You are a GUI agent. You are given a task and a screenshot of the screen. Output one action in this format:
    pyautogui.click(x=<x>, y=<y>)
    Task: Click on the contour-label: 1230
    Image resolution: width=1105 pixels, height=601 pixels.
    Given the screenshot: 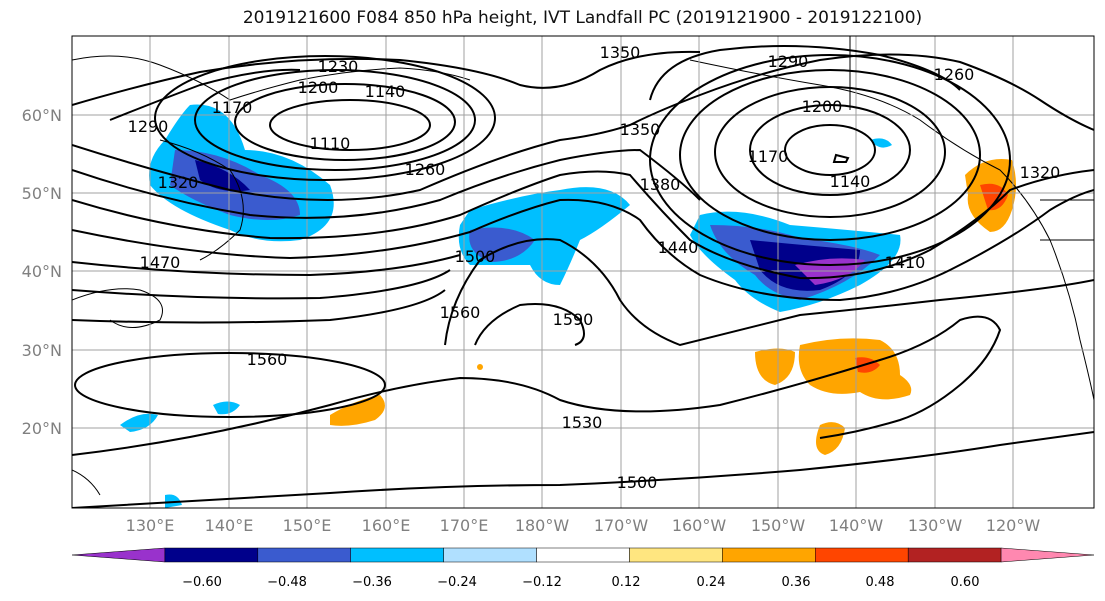 What is the action you would take?
    pyautogui.click(x=338, y=66)
    